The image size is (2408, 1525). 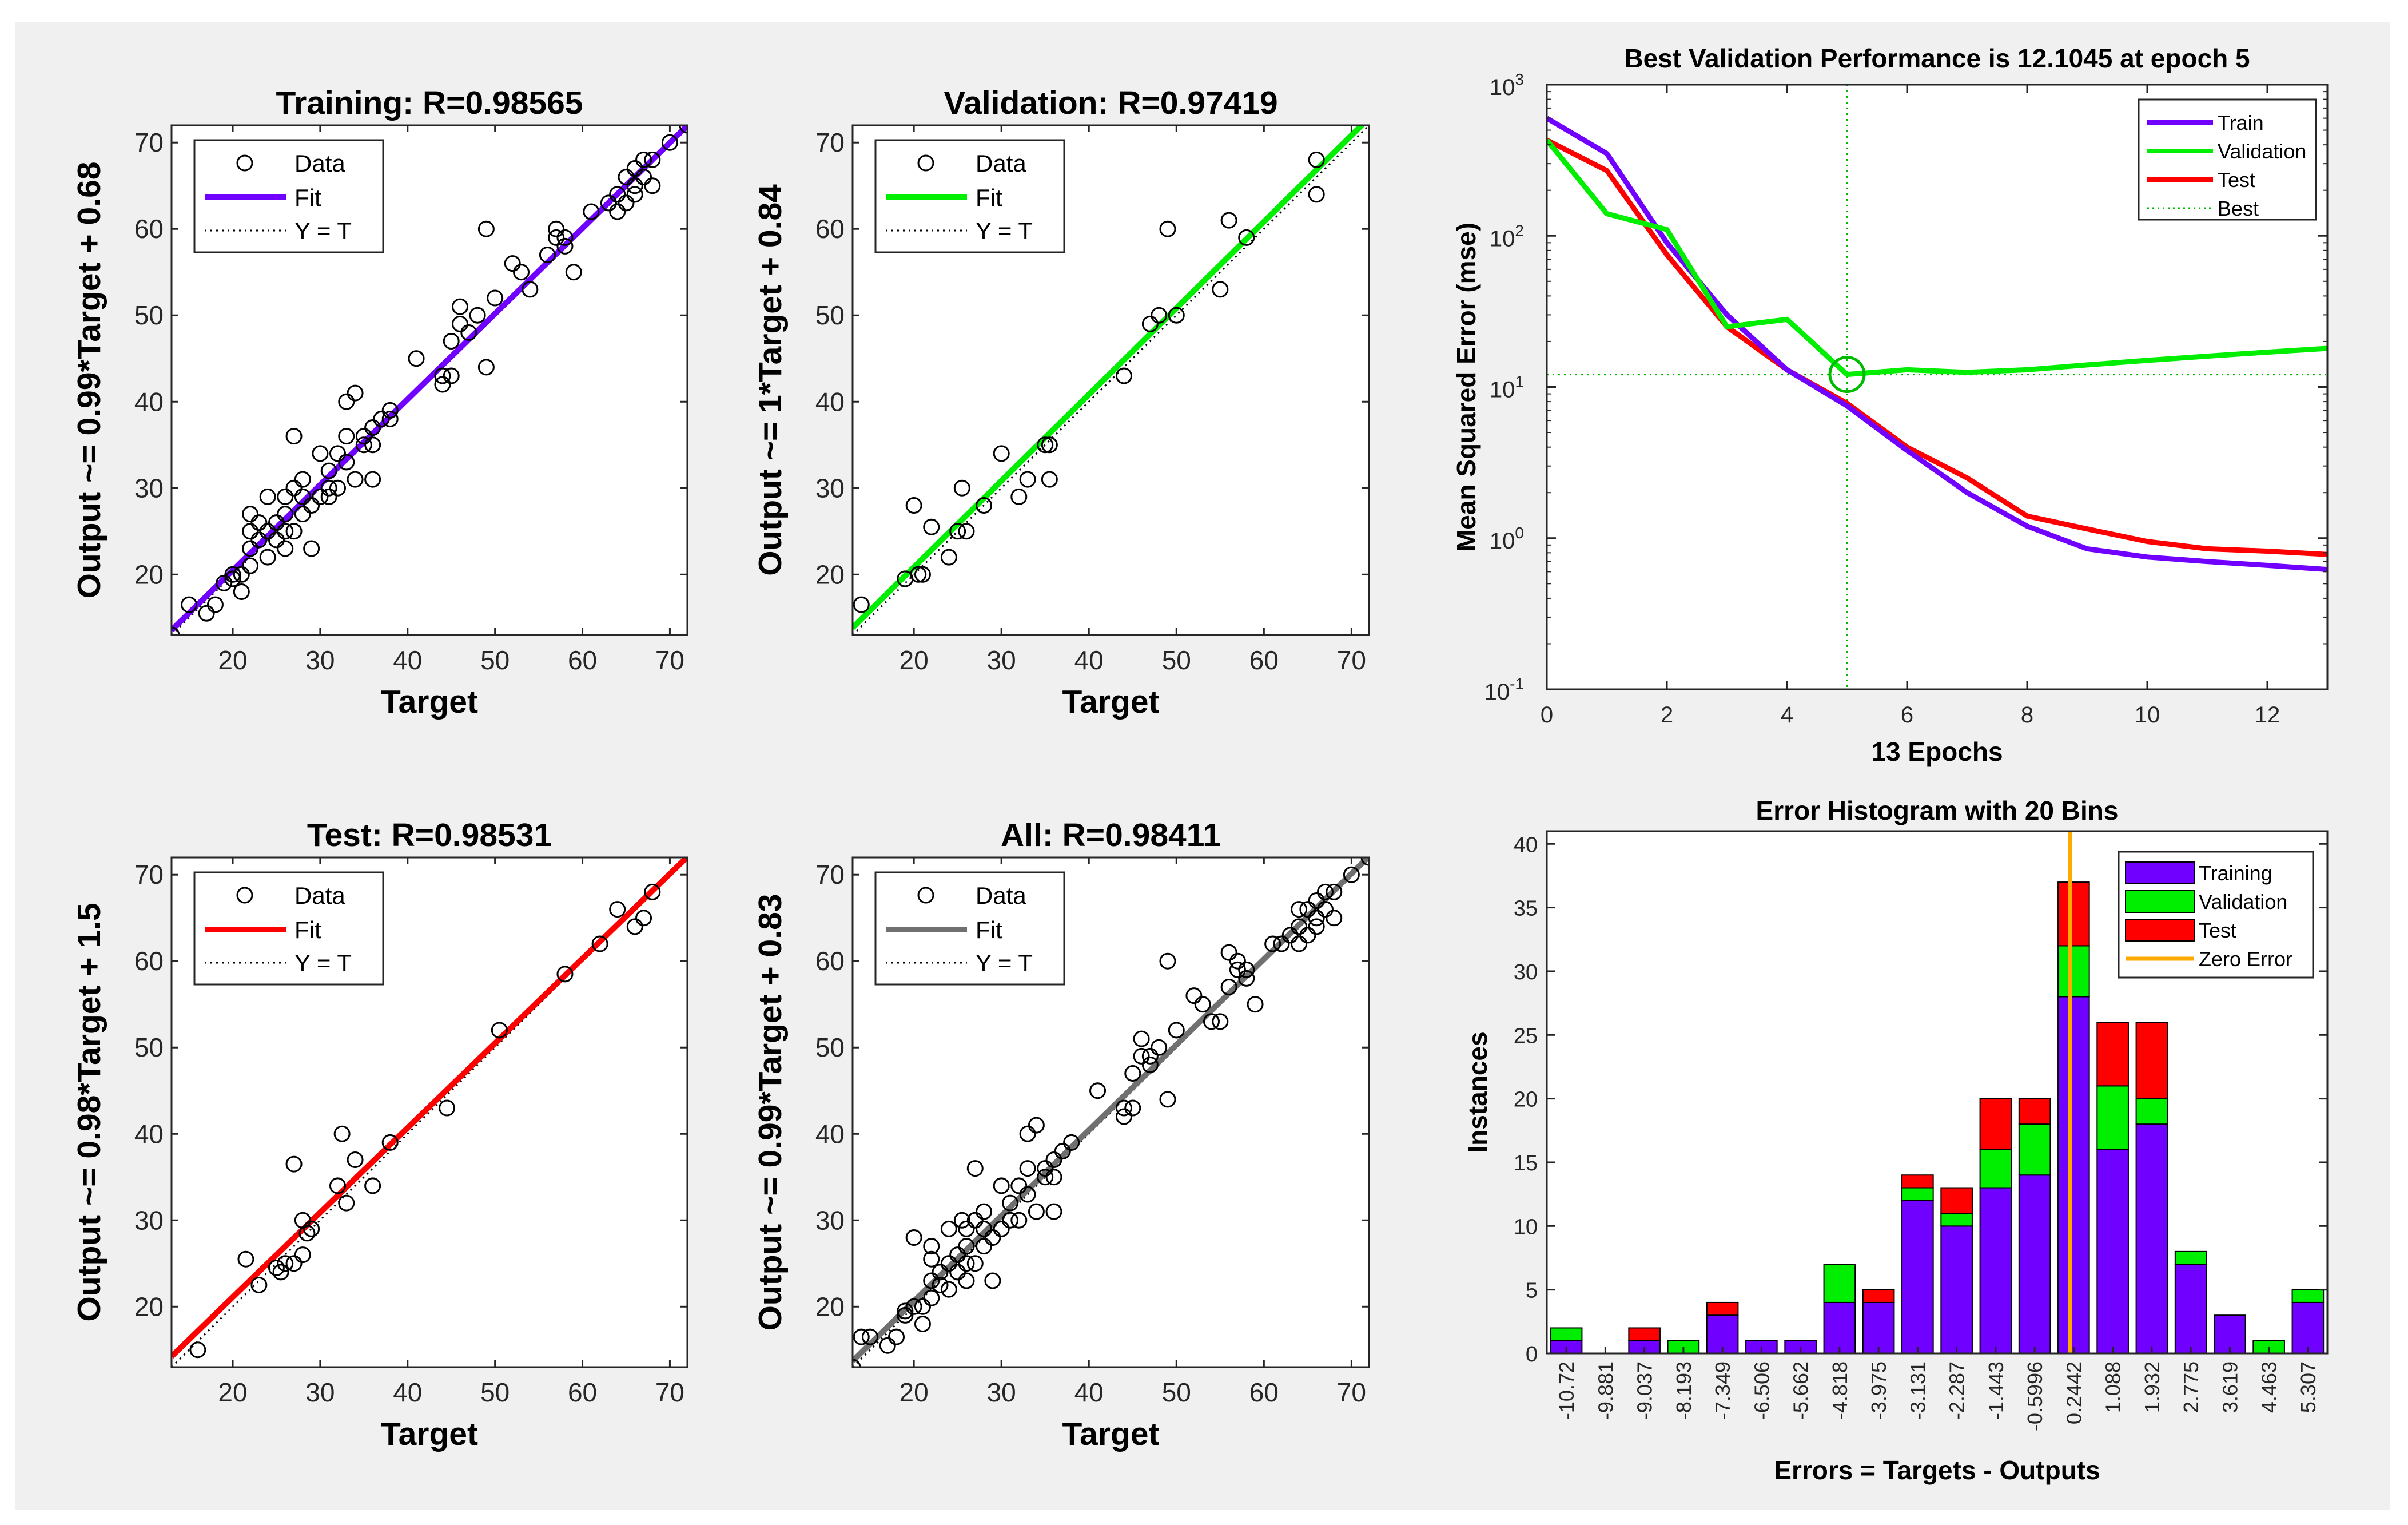 I want to click on validation-plot-content, so click(x=1111, y=380).